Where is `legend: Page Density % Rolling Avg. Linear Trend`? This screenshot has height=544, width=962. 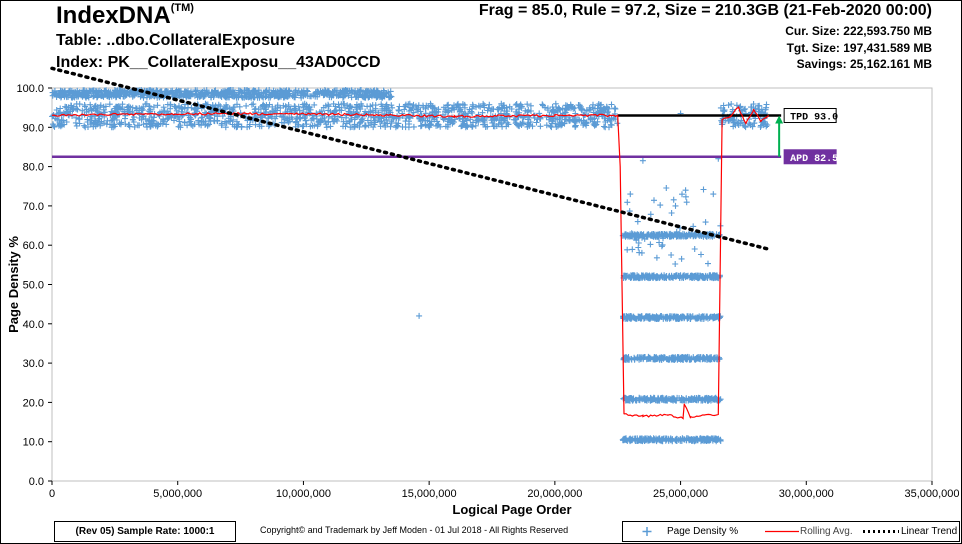
legend: Page Density % Rolling Avg. Linear Trend is located at coordinates (791, 531).